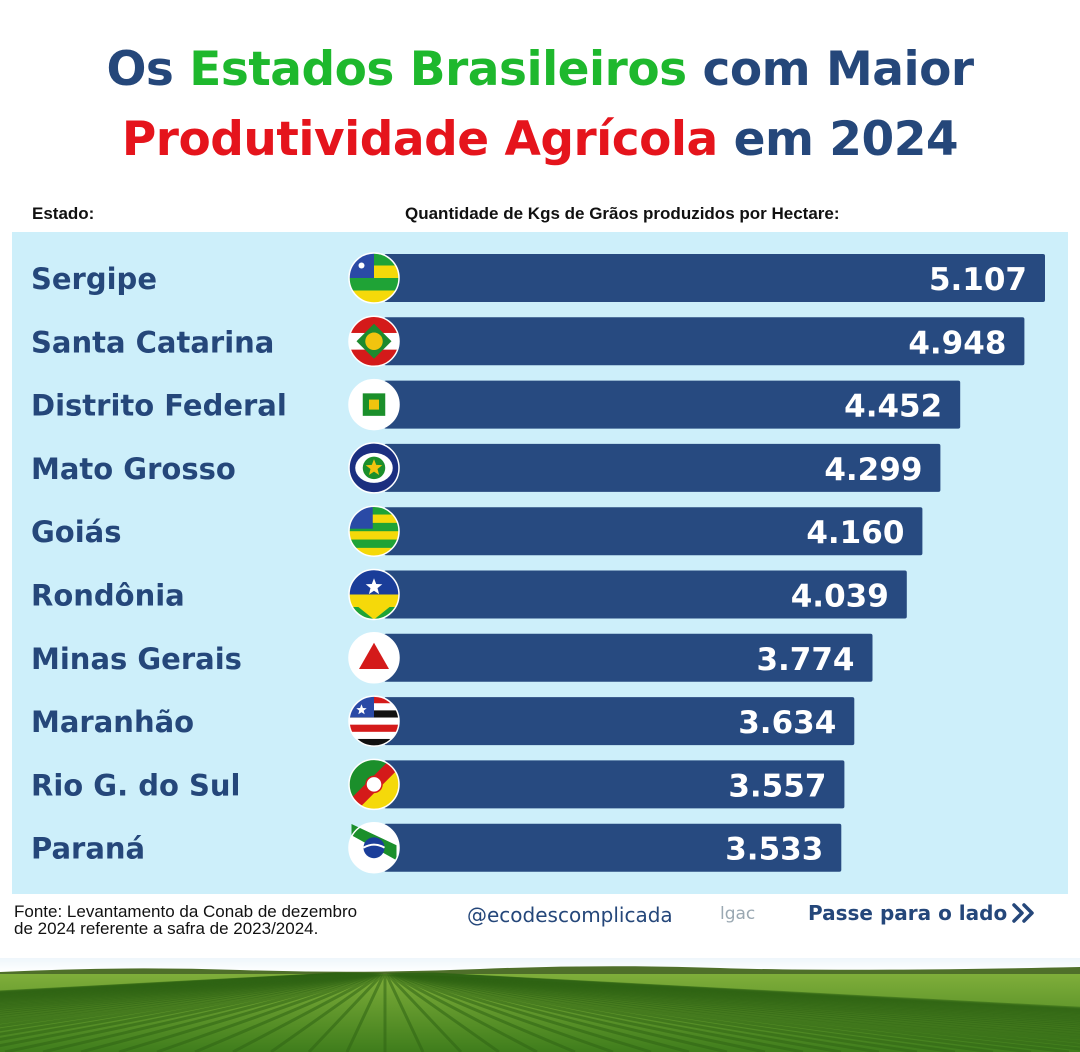  I want to click on santa-catarina-flag-icon, so click(374, 341).